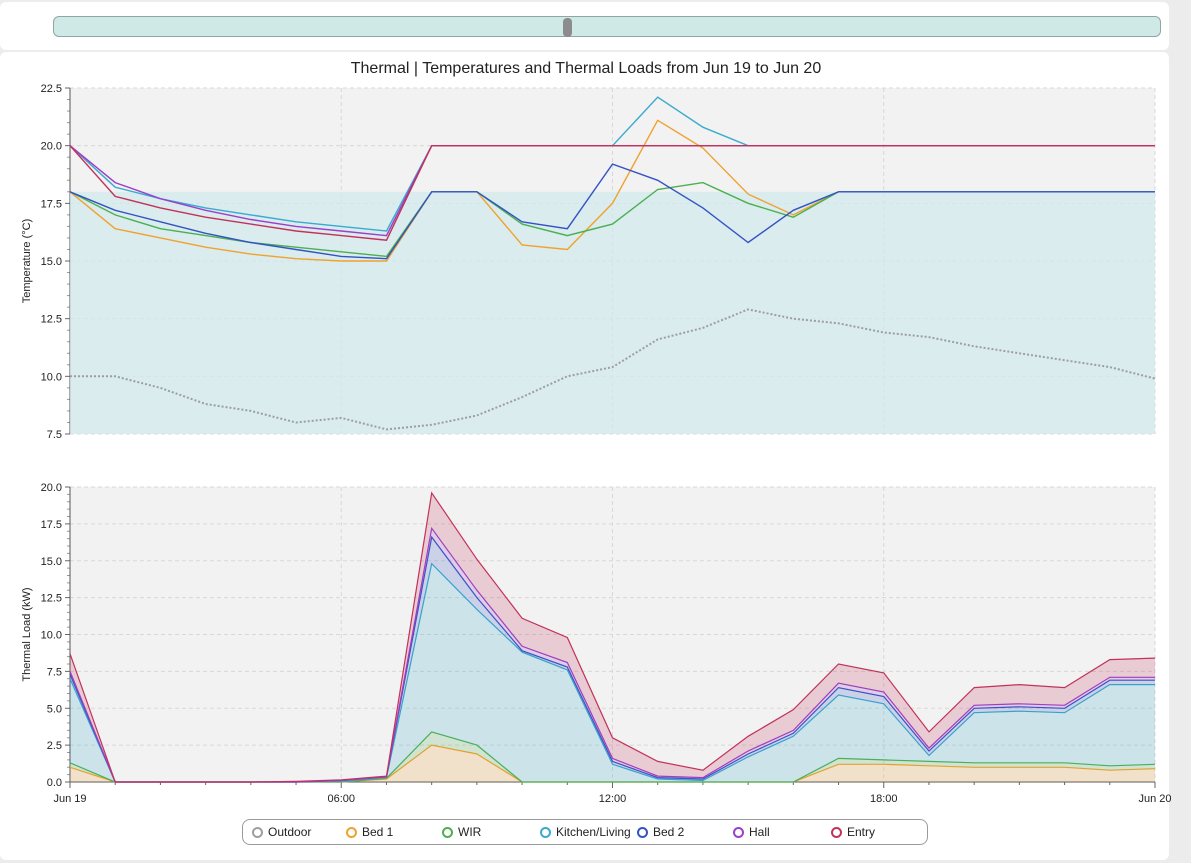 This screenshot has height=863, width=1191. I want to click on load-x-tick-label: 18:00, so click(884, 799).